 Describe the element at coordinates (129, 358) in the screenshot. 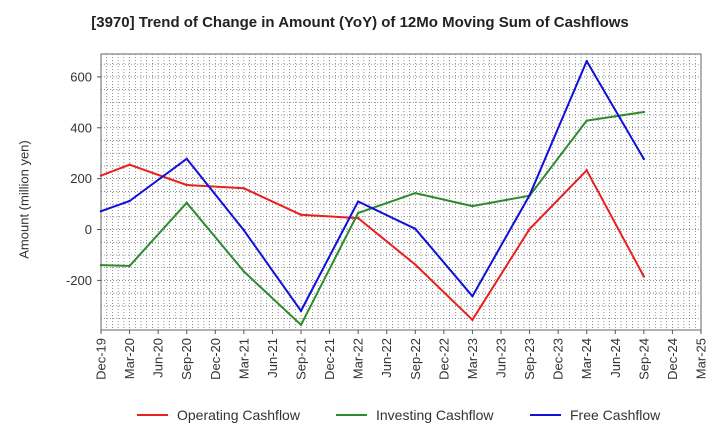

I see `x-tick-label: Mar-20` at that location.